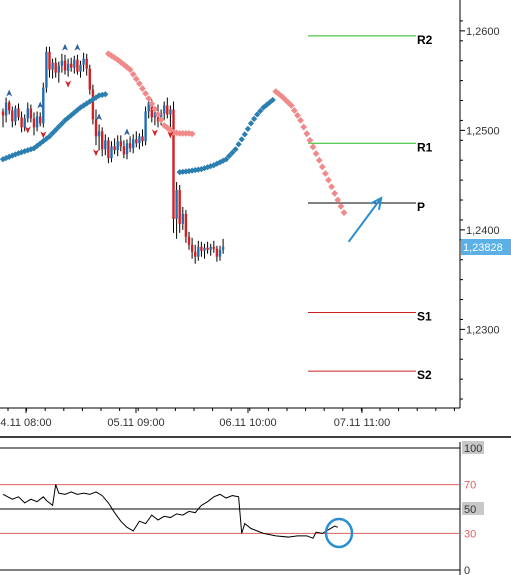  What do you see at coordinates (247, 423) in the screenshot?
I see `time-tick-label: 06.11 10:00` at bounding box center [247, 423].